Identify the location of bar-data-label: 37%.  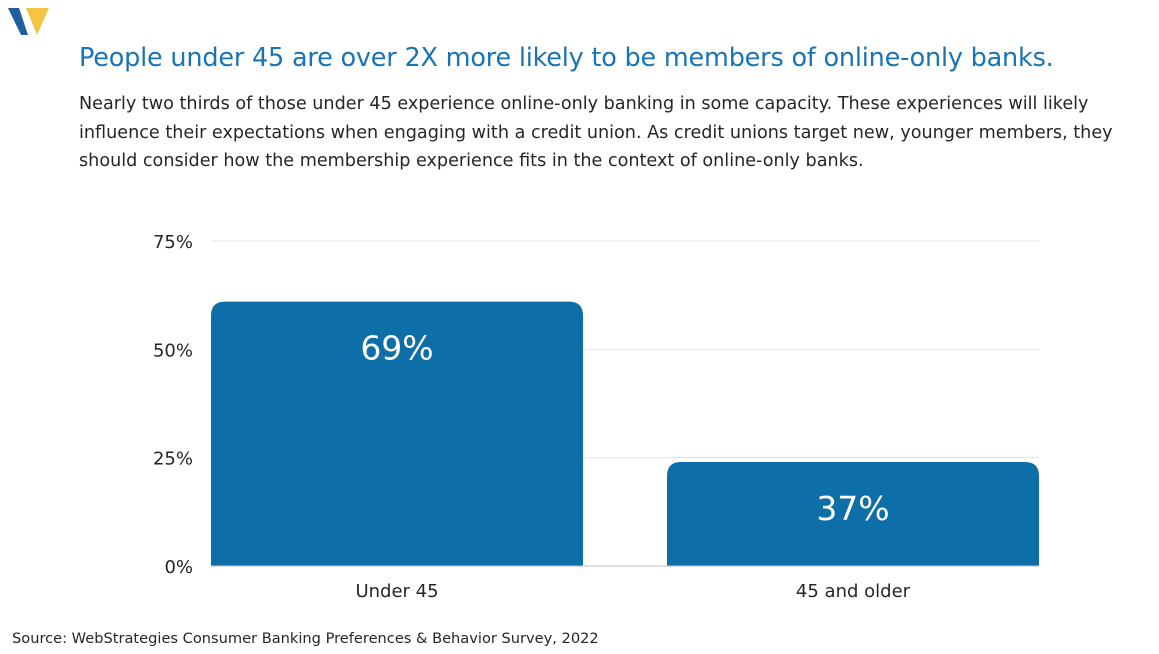
(852, 508).